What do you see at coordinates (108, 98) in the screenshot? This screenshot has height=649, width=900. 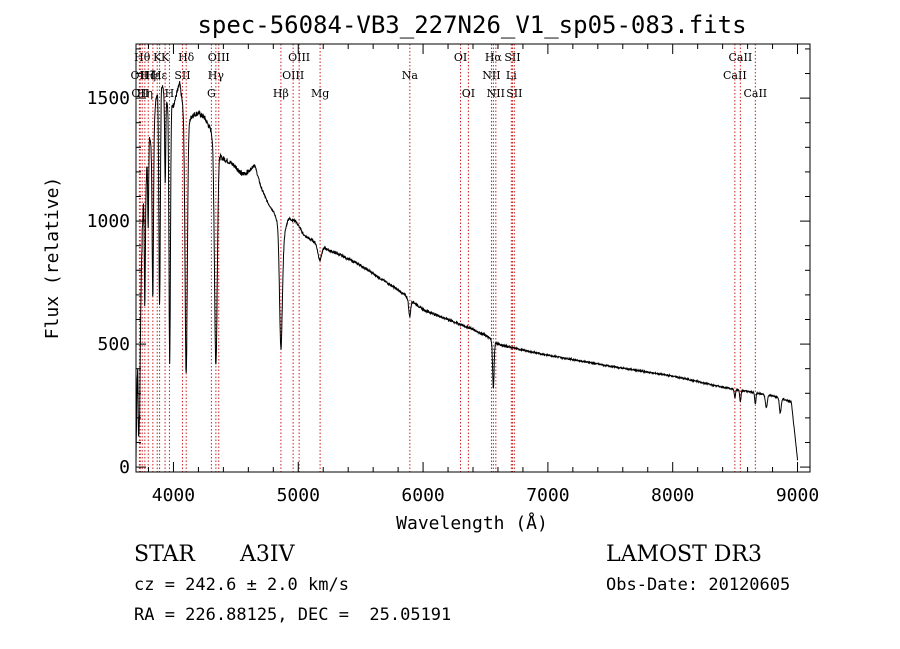 I see `y-tick-label: 1500` at bounding box center [108, 98].